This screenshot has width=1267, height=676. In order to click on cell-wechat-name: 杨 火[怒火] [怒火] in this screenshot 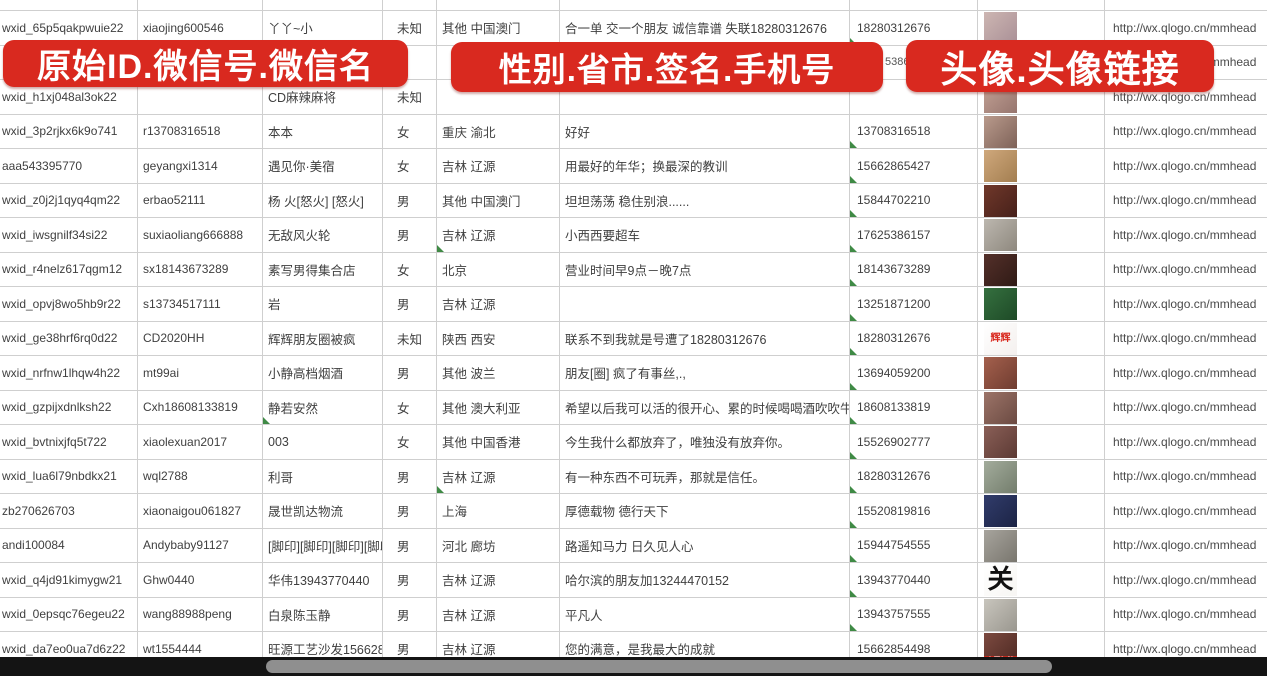, I will do `click(323, 200)`.